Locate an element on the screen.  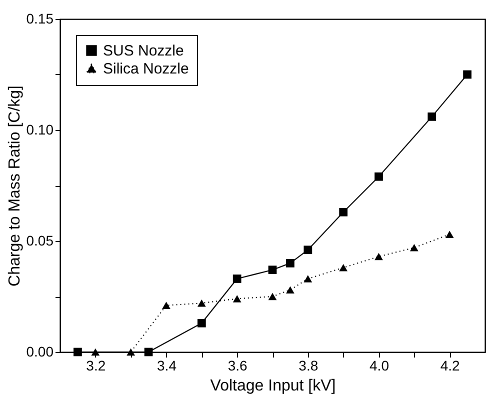
y-tick-label: 0.15 is located at coordinates (40, 18).